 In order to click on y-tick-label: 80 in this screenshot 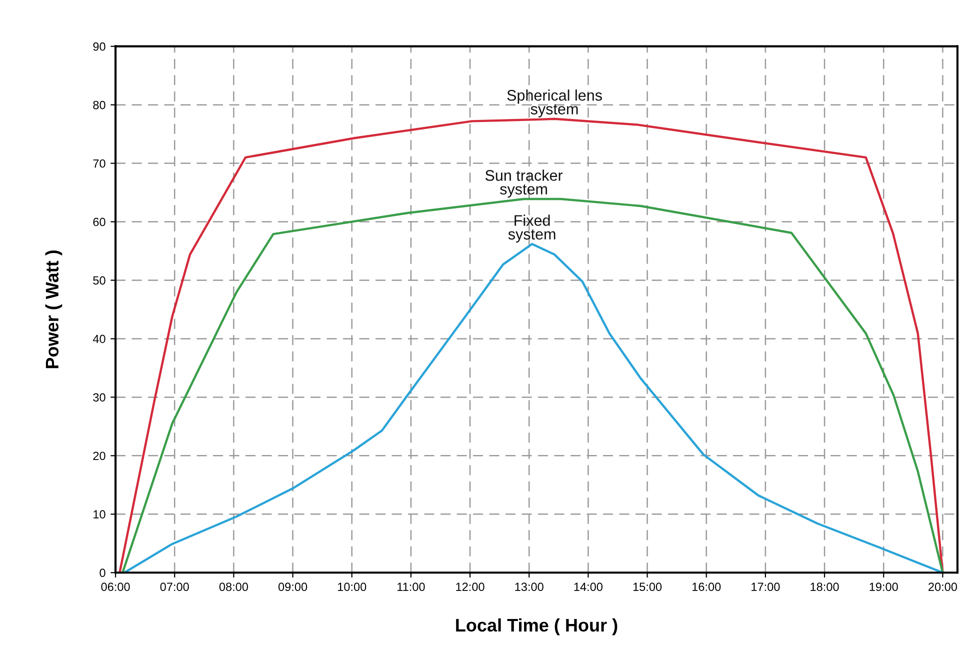, I will do `click(99, 105)`.